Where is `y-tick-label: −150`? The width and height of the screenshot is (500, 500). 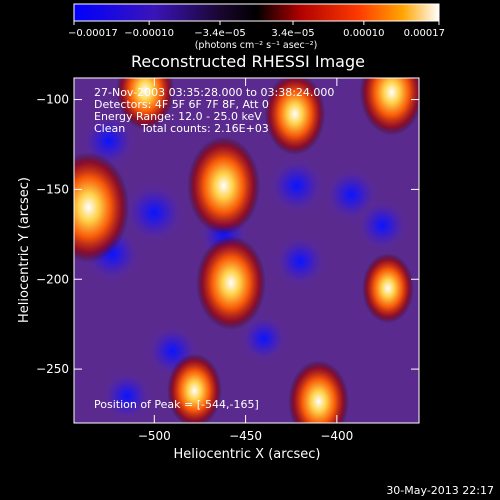
y-tick-label: −150 is located at coordinates (52, 189).